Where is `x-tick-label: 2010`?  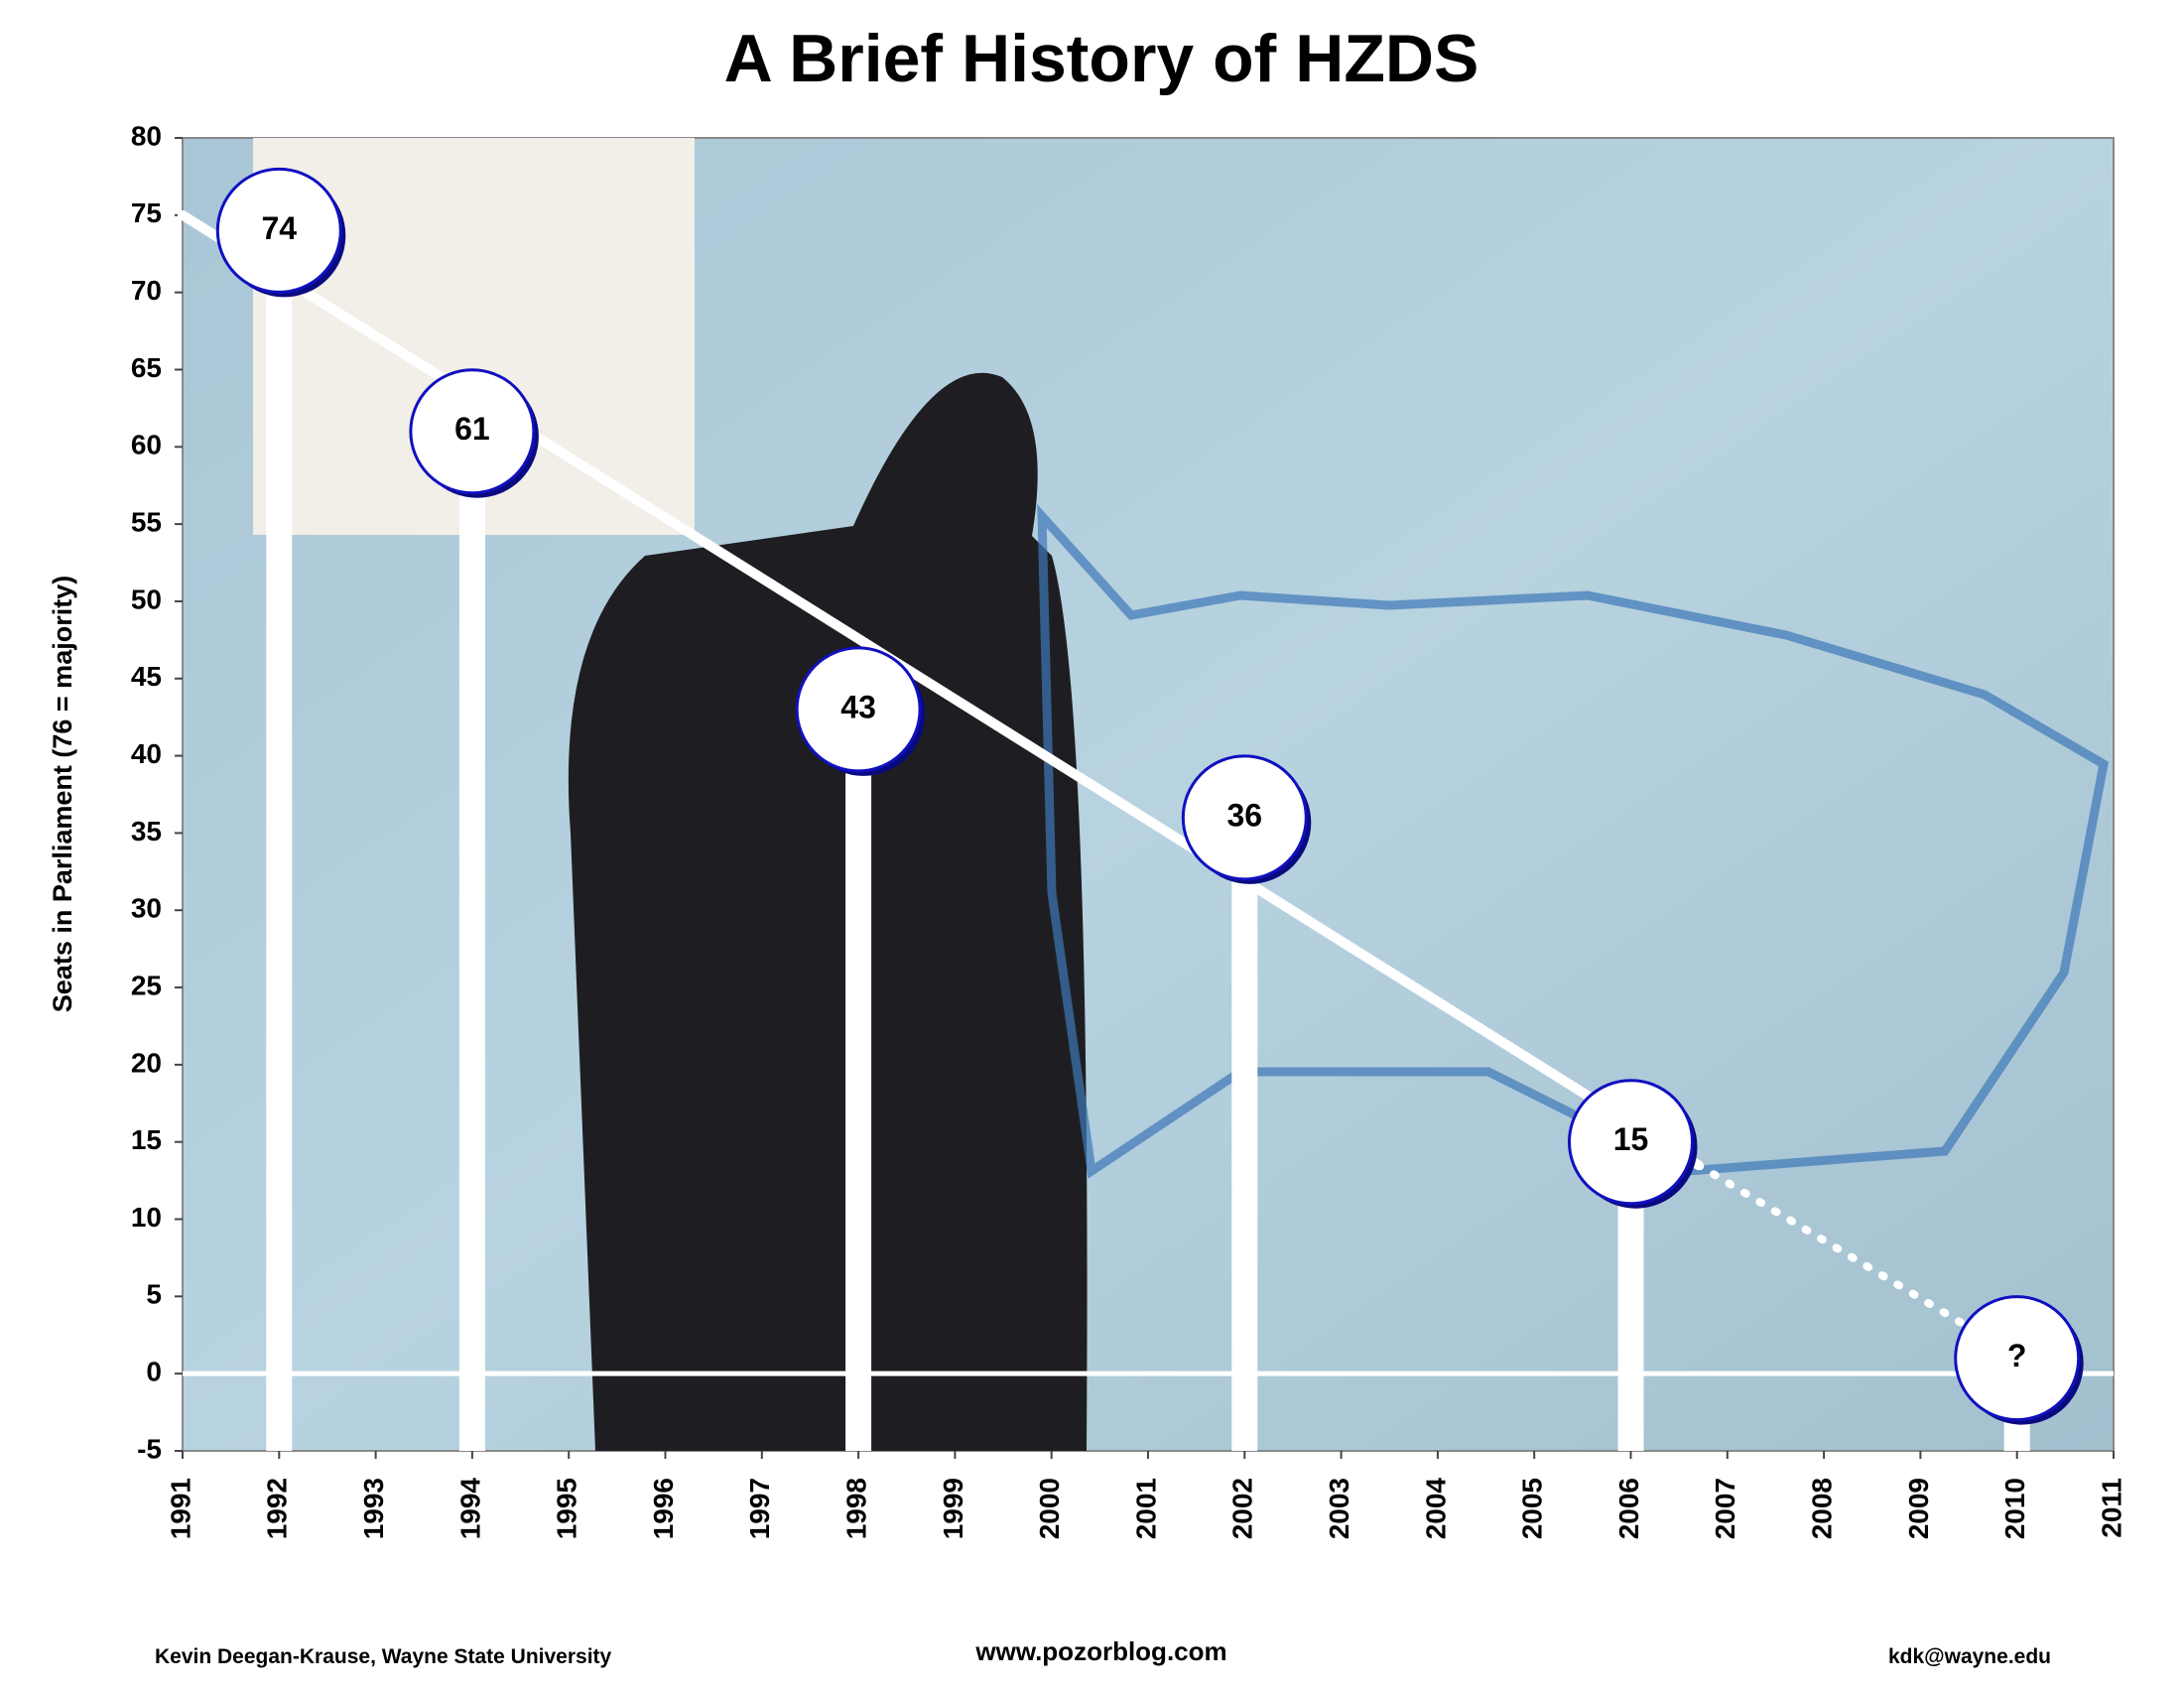 x-tick-label: 2010 is located at coordinates (2014, 1509).